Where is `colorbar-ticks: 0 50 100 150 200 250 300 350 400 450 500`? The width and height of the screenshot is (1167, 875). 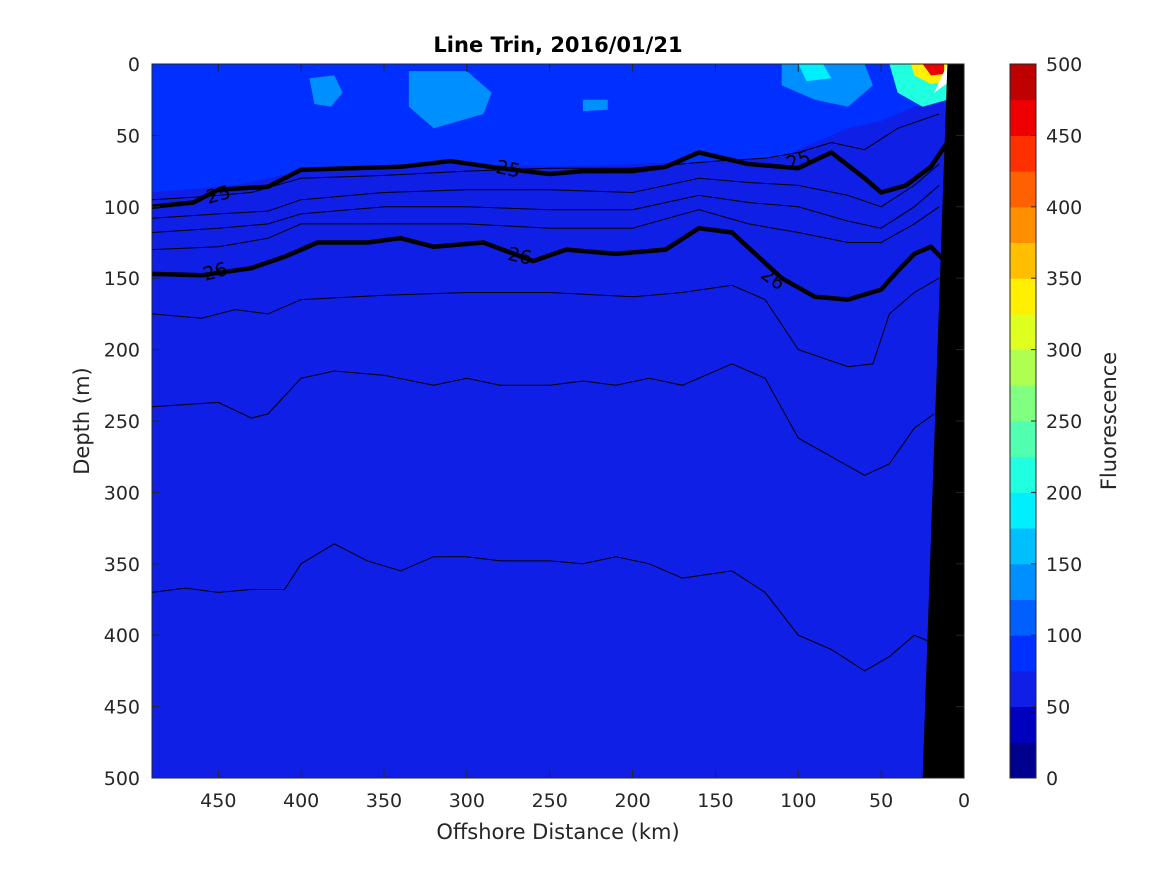 colorbar-ticks: 0 50 100 150 200 250 300 350 400 450 500 is located at coordinates (1056, 422).